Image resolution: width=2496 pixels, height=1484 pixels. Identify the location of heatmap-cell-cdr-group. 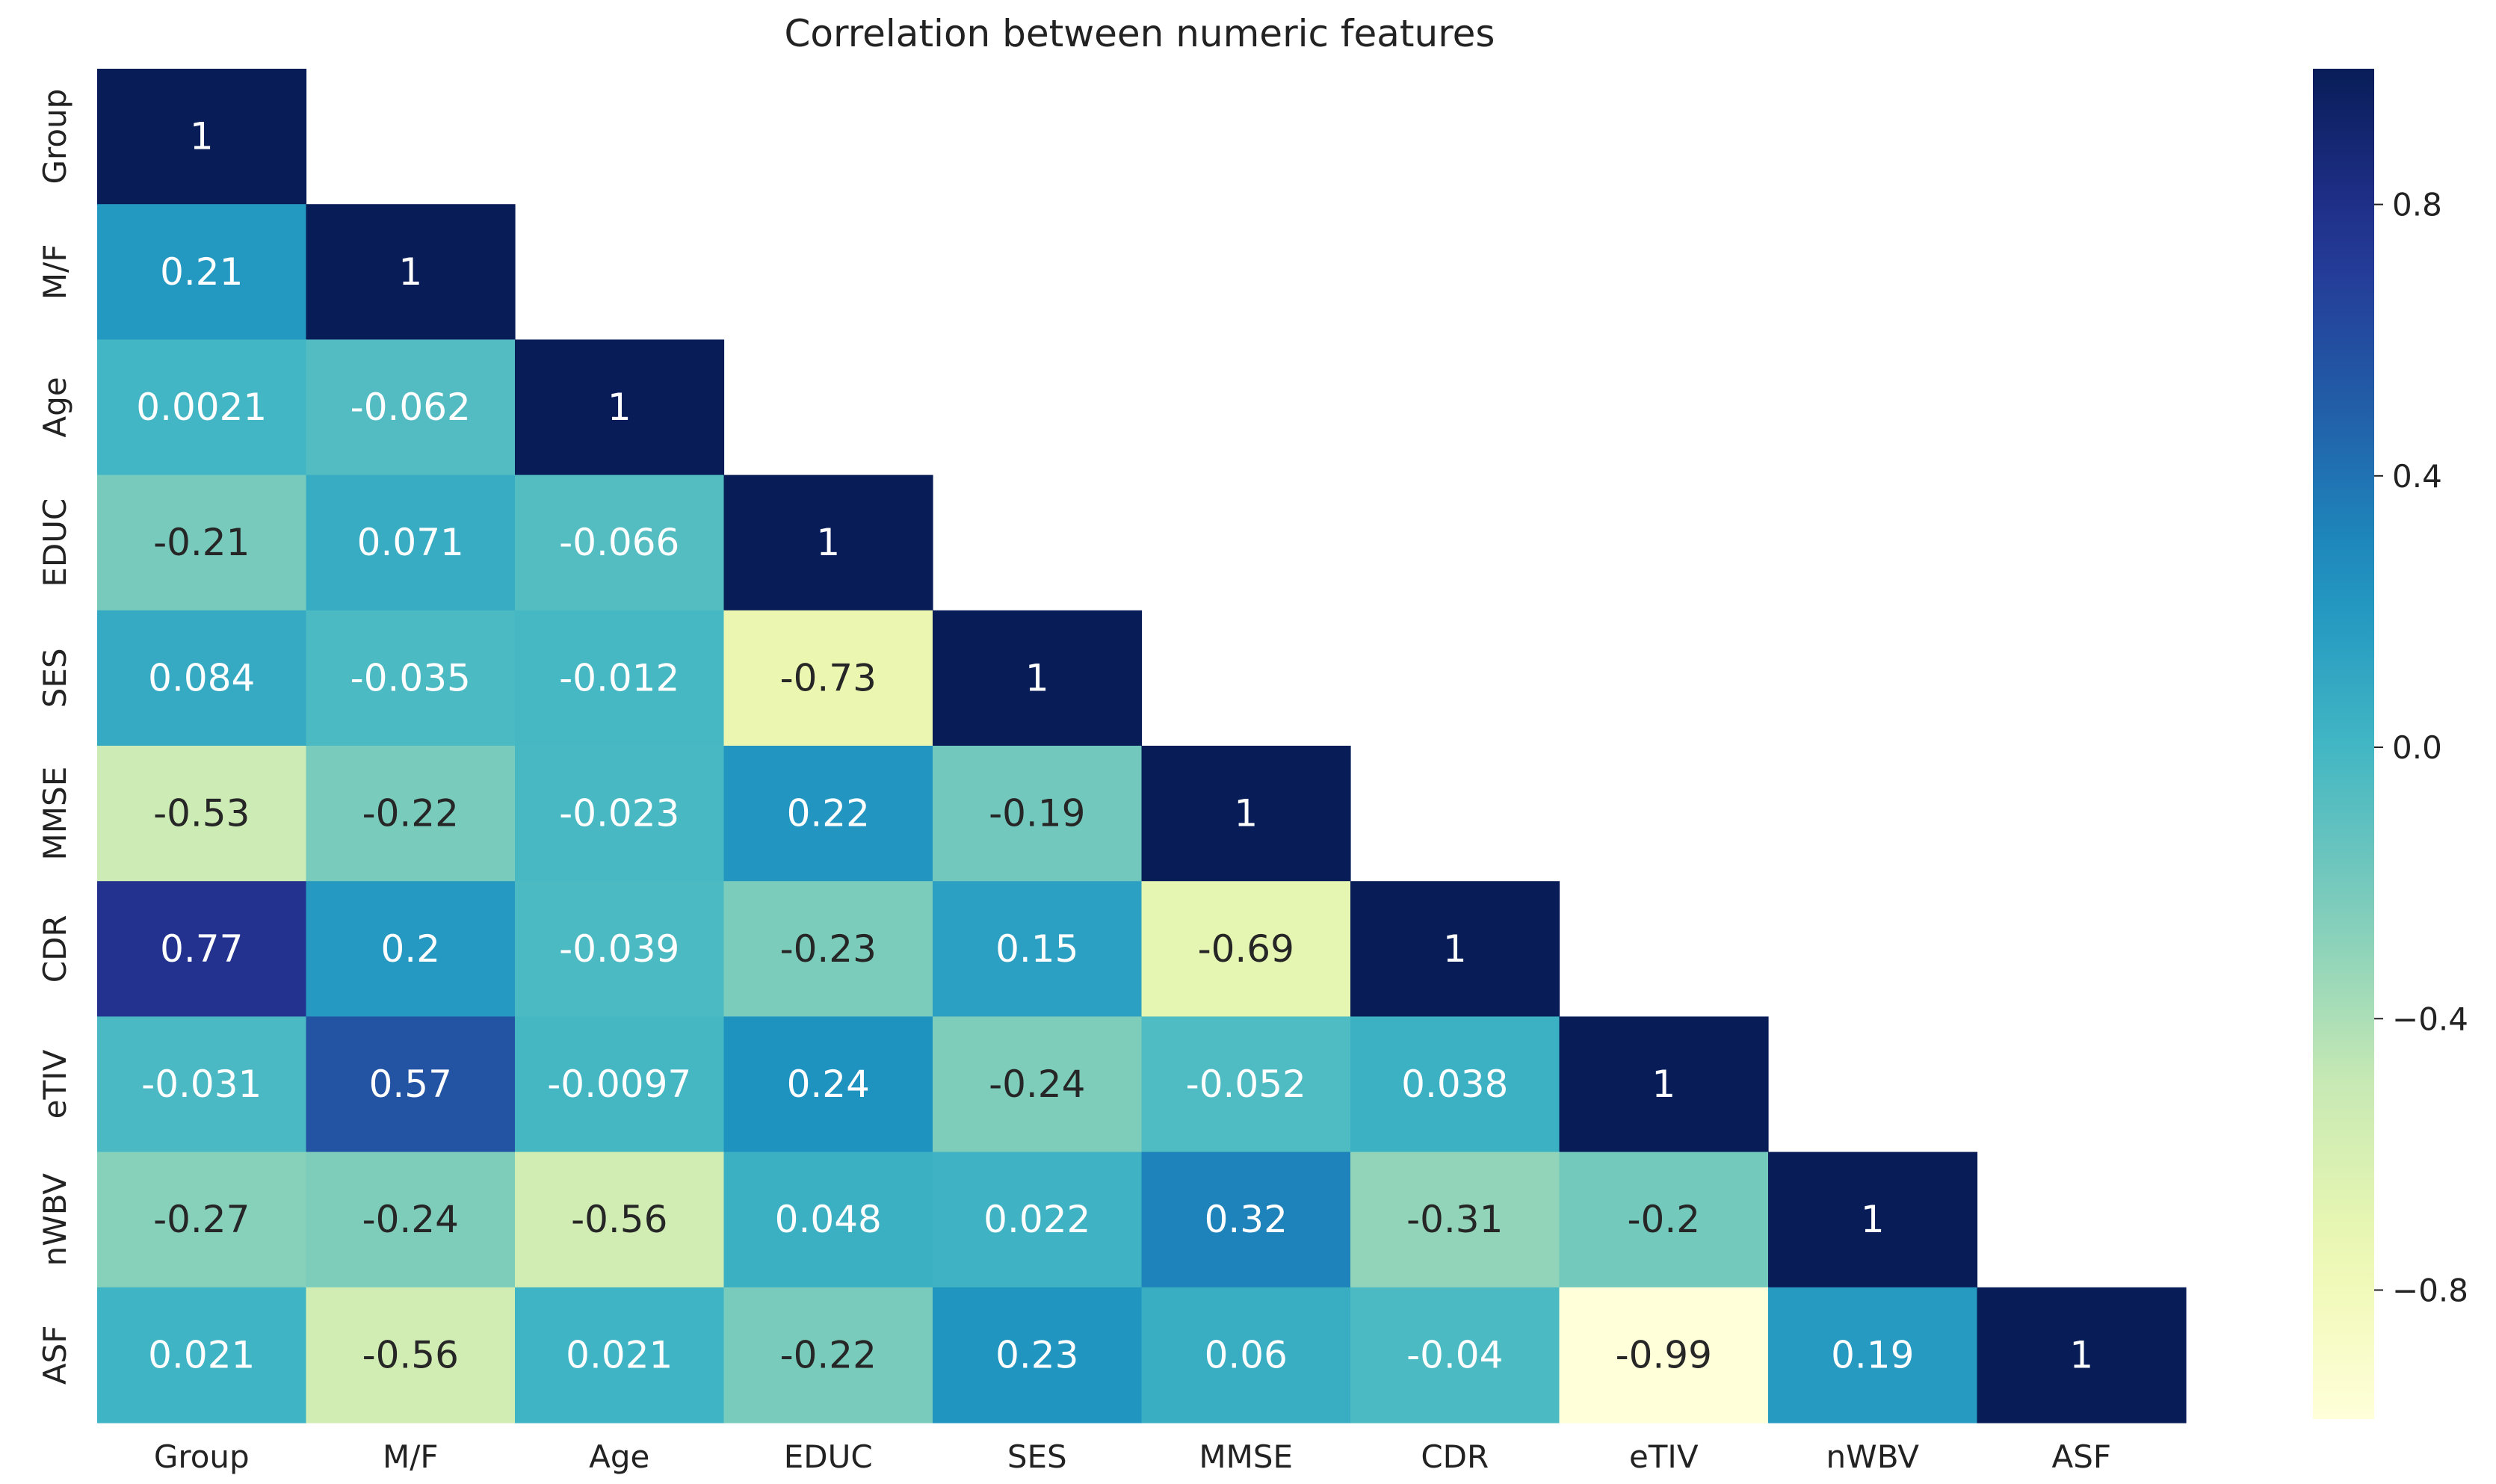
(202, 949).